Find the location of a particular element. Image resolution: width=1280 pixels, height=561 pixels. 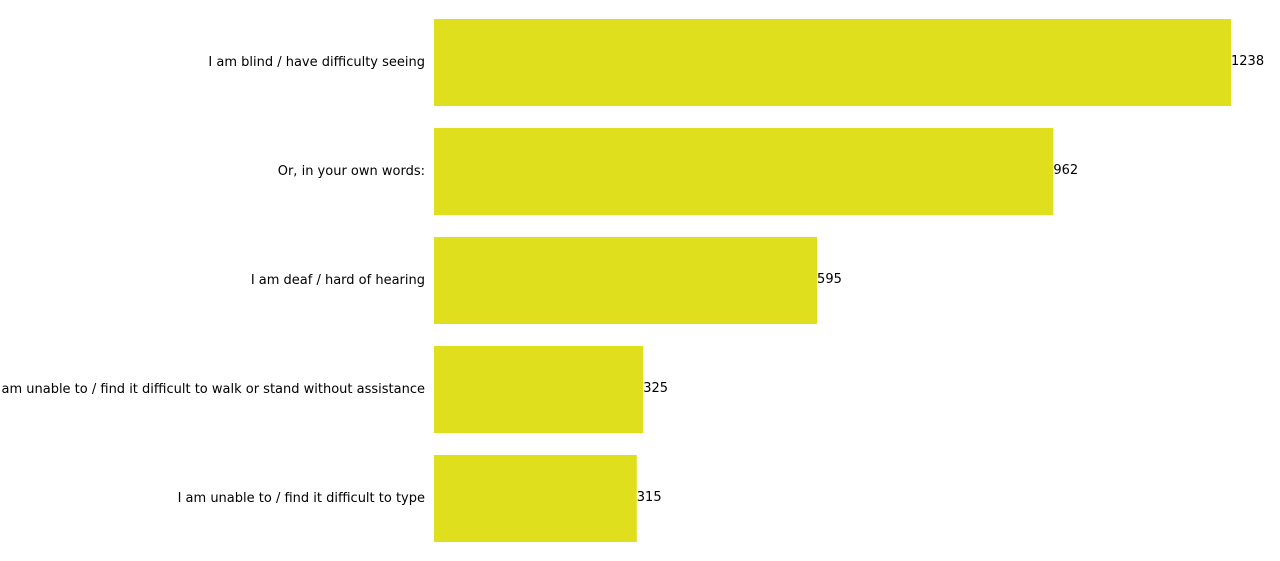

value-label: 962 is located at coordinates (1065, 170).